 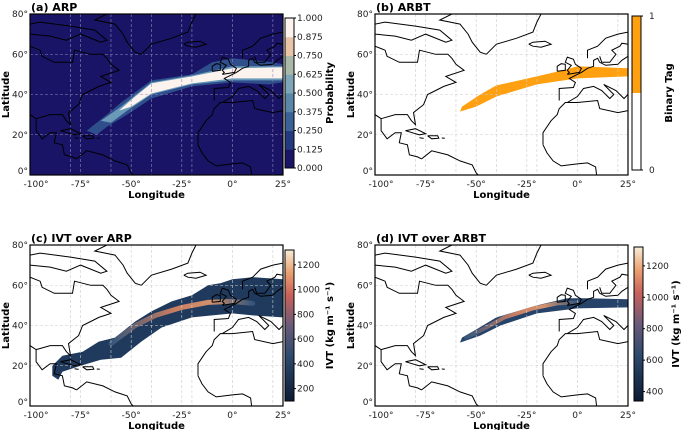 I want to click on colorbar-label: Probability, so click(x=330, y=93).